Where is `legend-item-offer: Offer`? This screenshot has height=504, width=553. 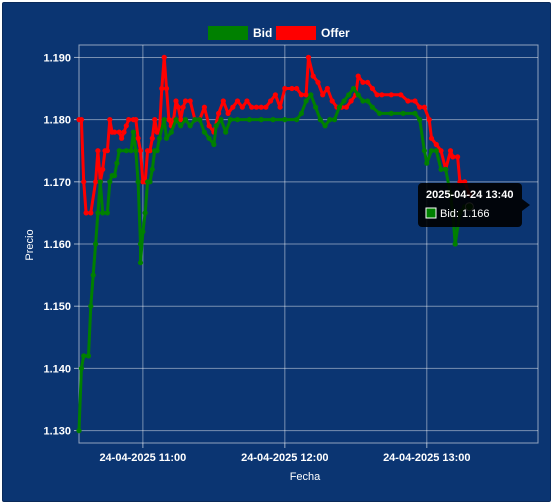
legend-item-offer: Offer is located at coordinates (313, 33).